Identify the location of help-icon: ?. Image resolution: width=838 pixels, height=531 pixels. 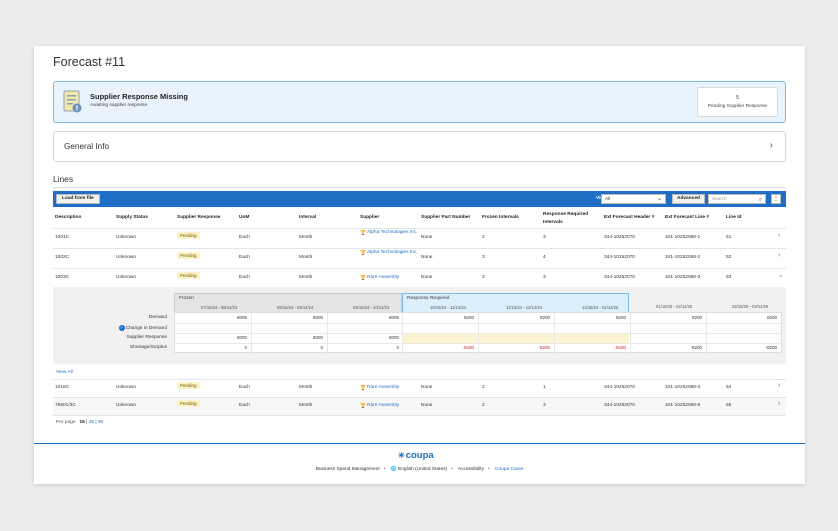
(121, 328).